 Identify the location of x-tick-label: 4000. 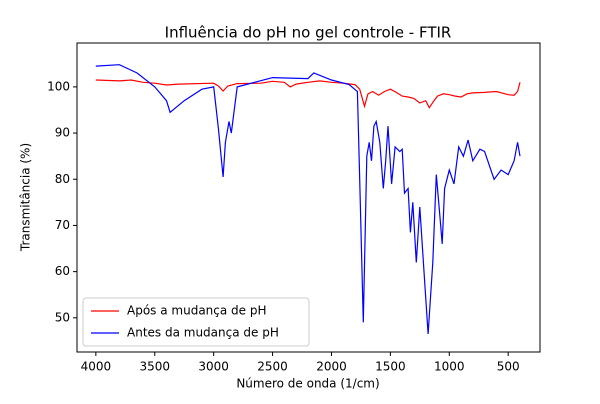
(96, 367).